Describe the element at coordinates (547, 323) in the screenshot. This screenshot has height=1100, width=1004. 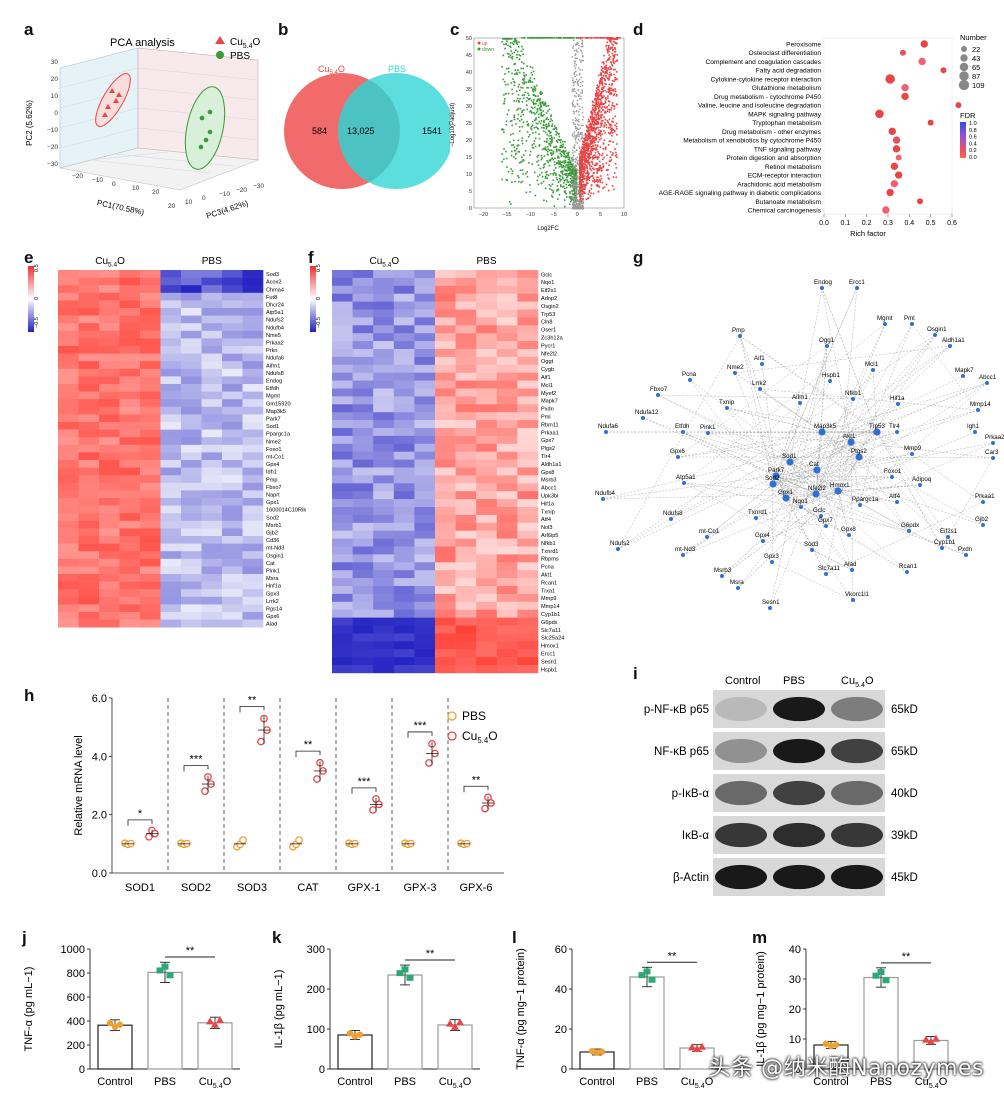
I see `heatmap-gene-label: Cln8` at that location.